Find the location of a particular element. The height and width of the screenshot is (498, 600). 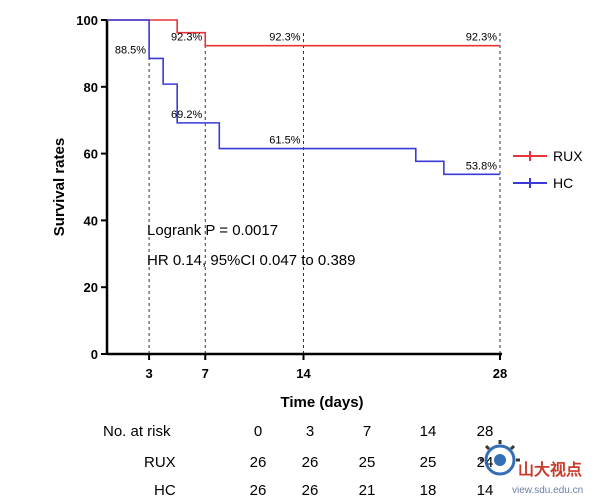

x-tick-label-7: 7 is located at coordinates (205, 373).